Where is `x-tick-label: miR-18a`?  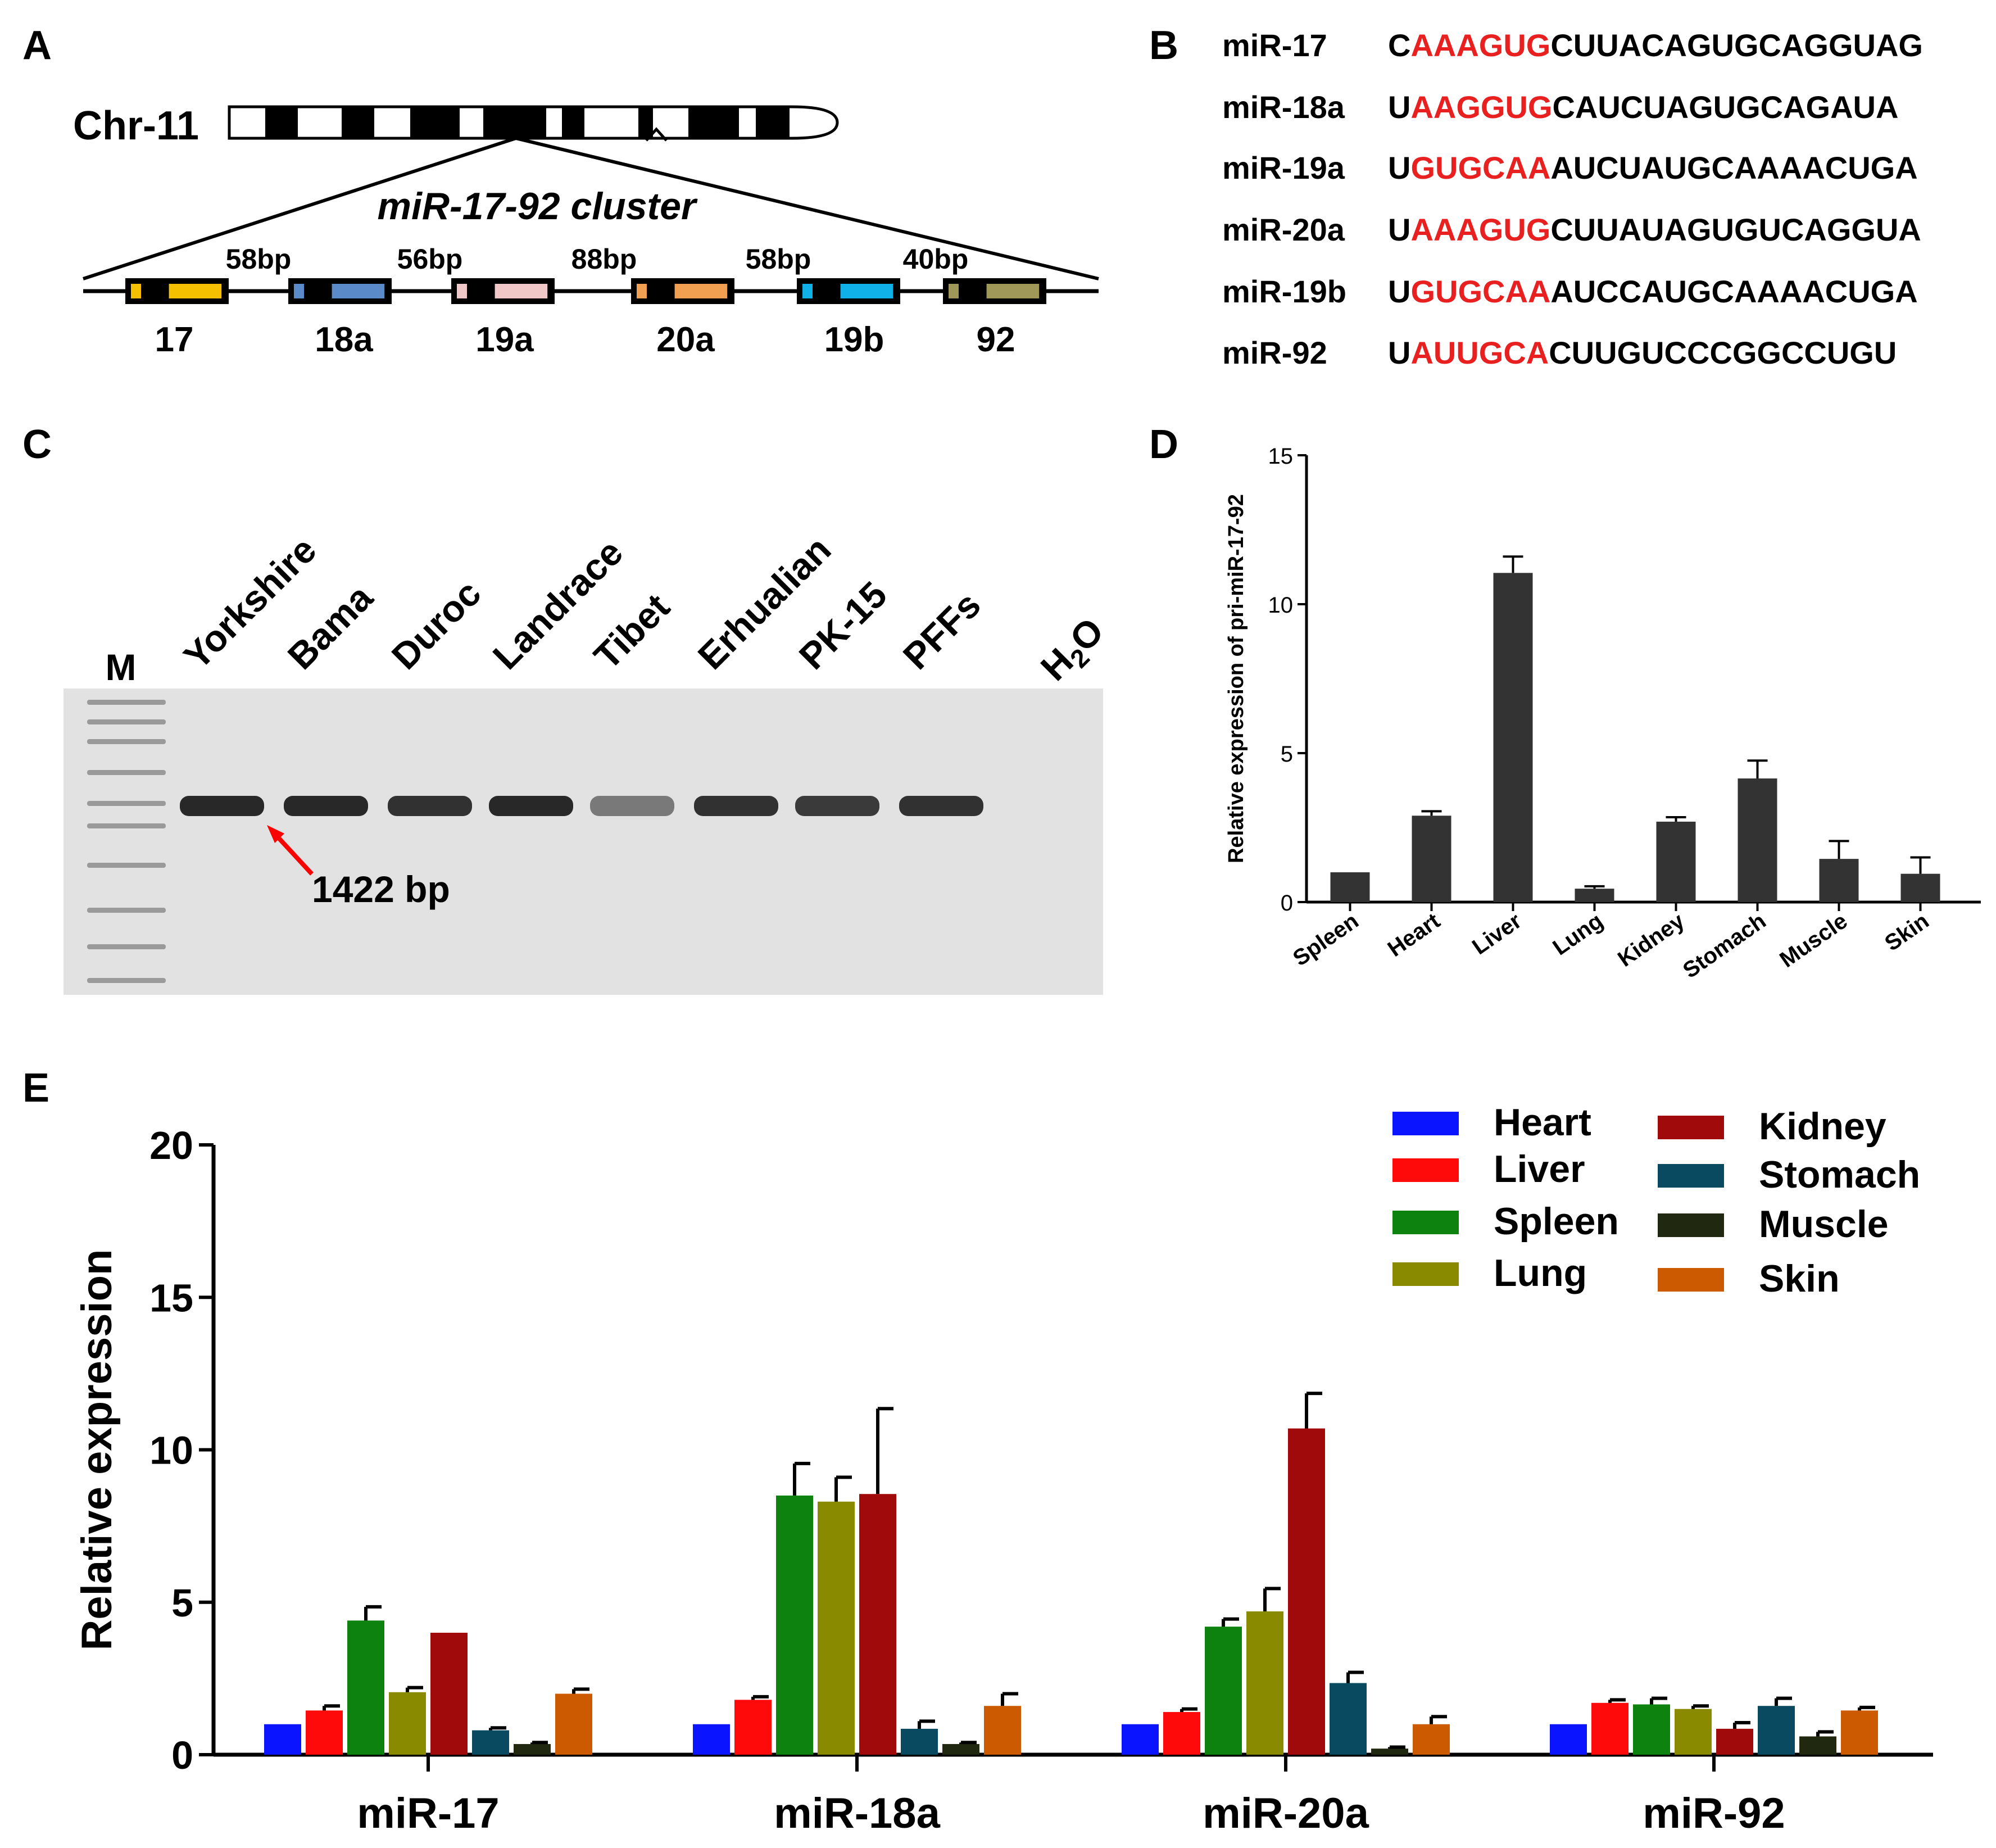 x-tick-label: miR-18a is located at coordinates (857, 1813).